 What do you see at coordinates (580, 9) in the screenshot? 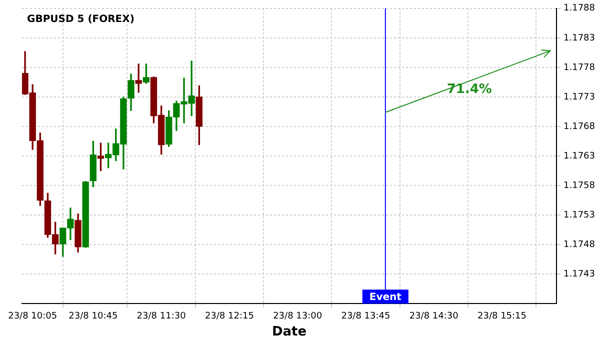
I see `y-tick-label: 1.1788` at bounding box center [580, 9].